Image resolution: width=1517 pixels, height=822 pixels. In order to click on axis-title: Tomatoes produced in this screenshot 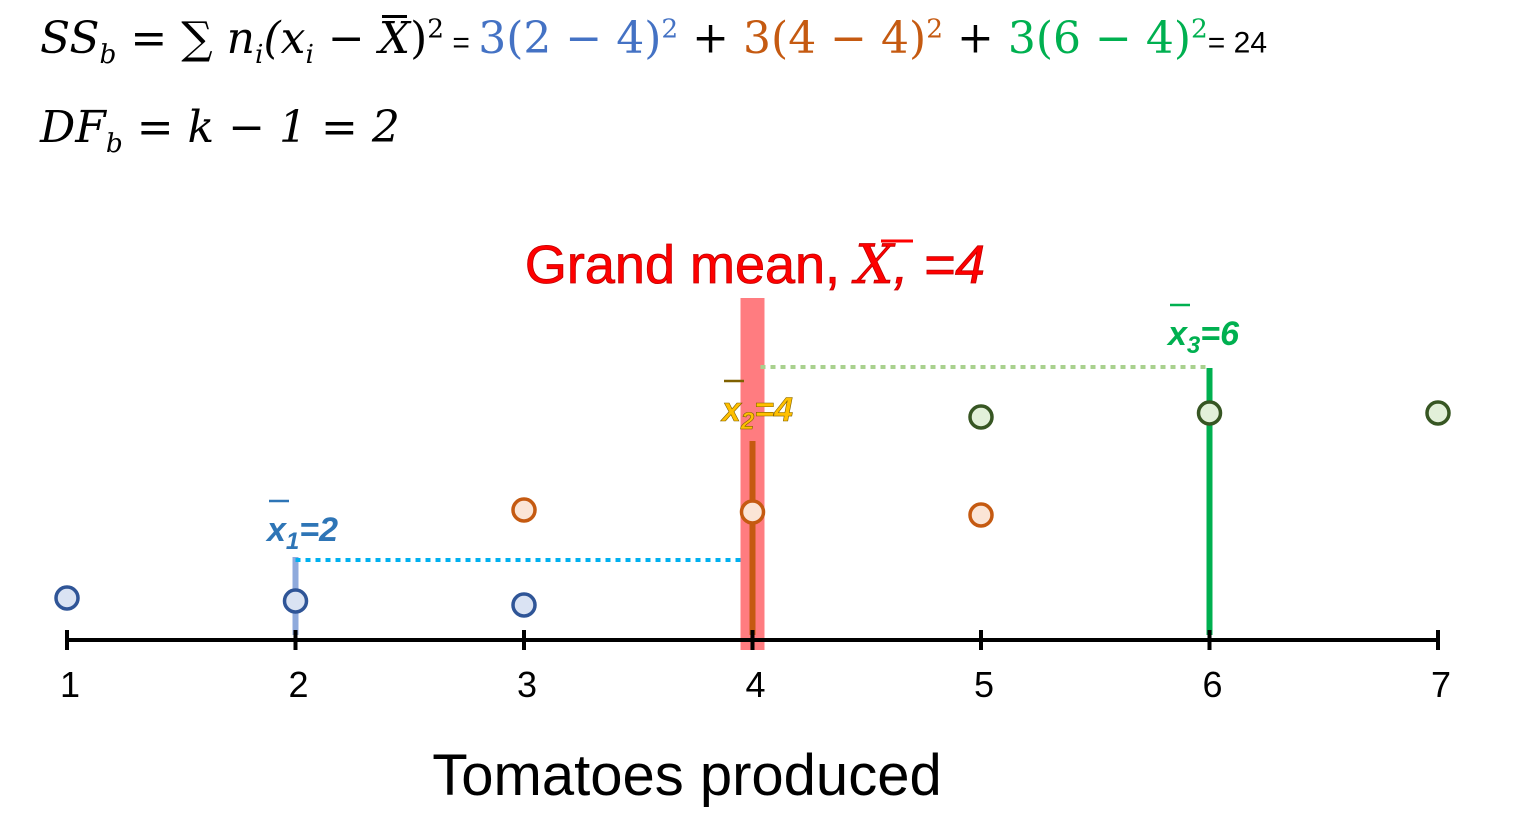, I will do `click(686, 775)`.